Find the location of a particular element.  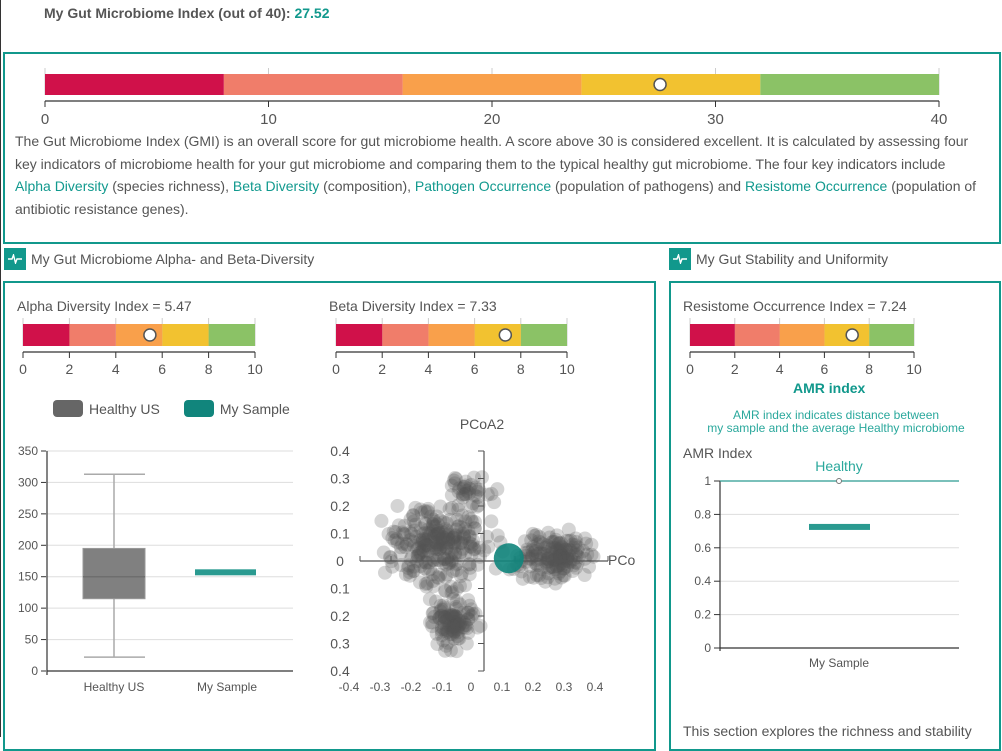

alpha-diversity-link: Alpha Diversity is located at coordinates (62, 186).